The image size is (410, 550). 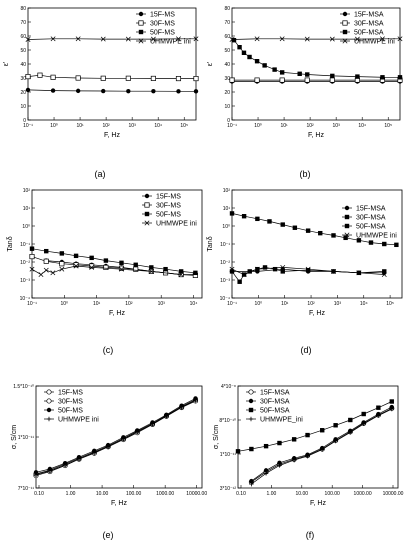 I want to click on x-tick-label: 10⁵, so click(x=184, y=126).